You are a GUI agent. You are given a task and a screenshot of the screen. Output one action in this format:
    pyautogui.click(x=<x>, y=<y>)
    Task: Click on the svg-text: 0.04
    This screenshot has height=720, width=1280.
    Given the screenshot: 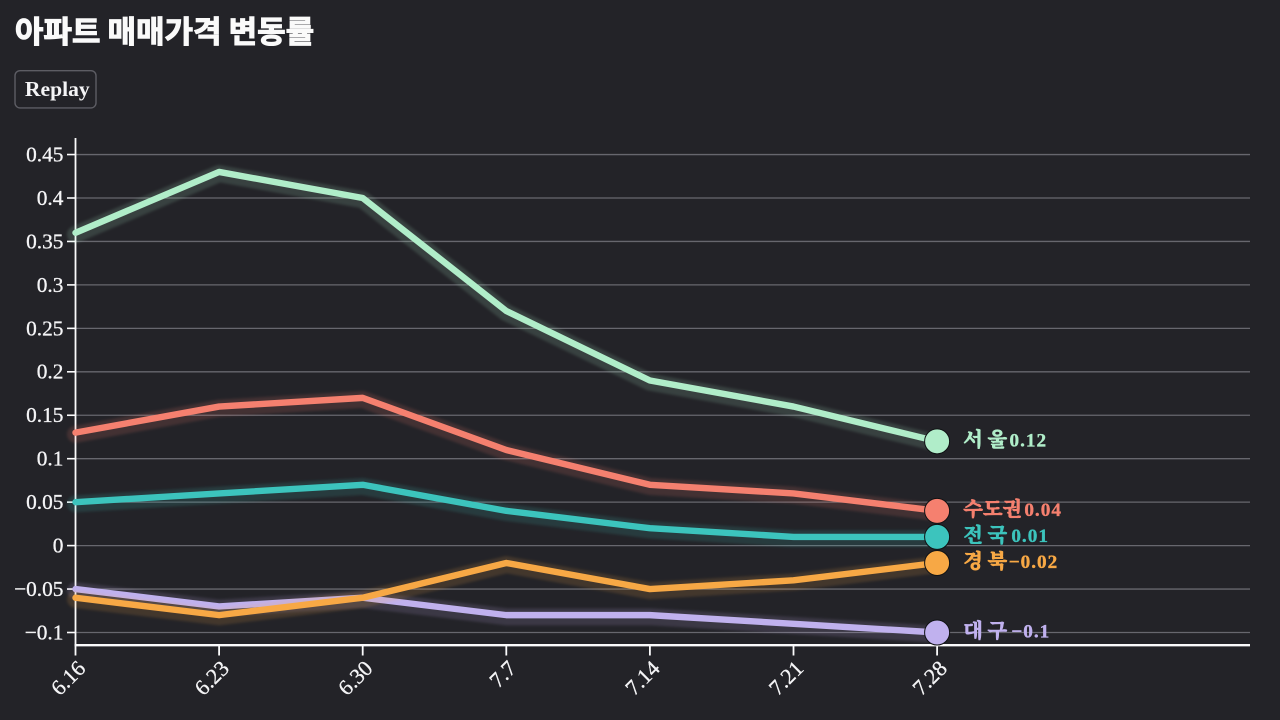 What is the action you would take?
    pyautogui.click(x=1043, y=510)
    